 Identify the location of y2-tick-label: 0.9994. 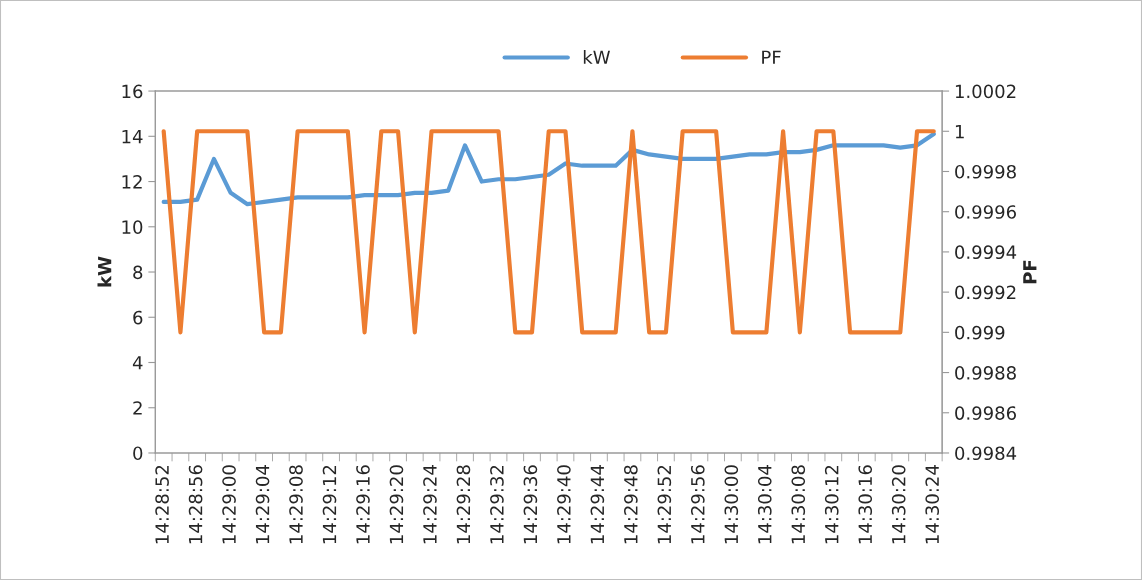
(986, 252).